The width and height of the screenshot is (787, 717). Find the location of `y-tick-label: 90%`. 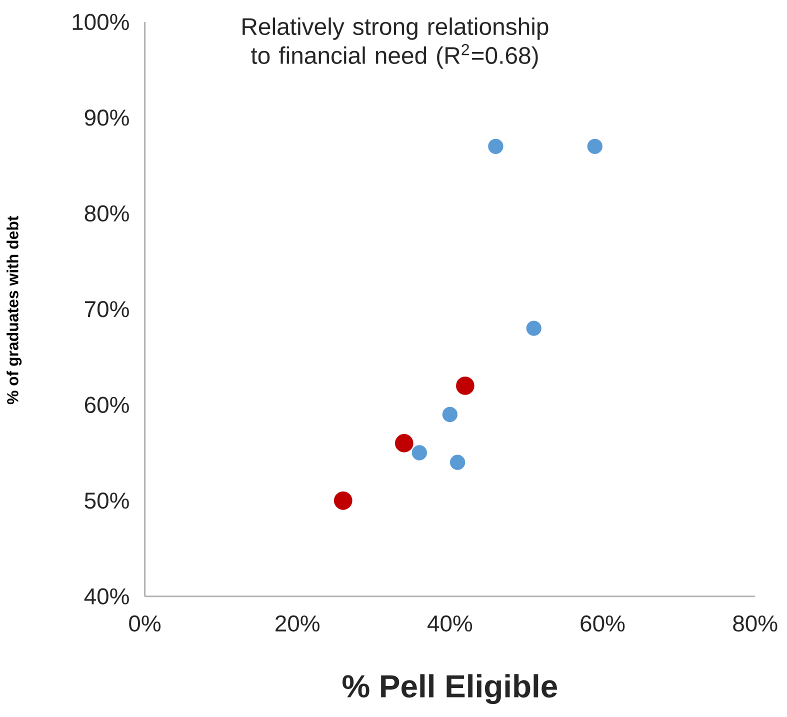

y-tick-label: 90% is located at coordinates (106, 118).